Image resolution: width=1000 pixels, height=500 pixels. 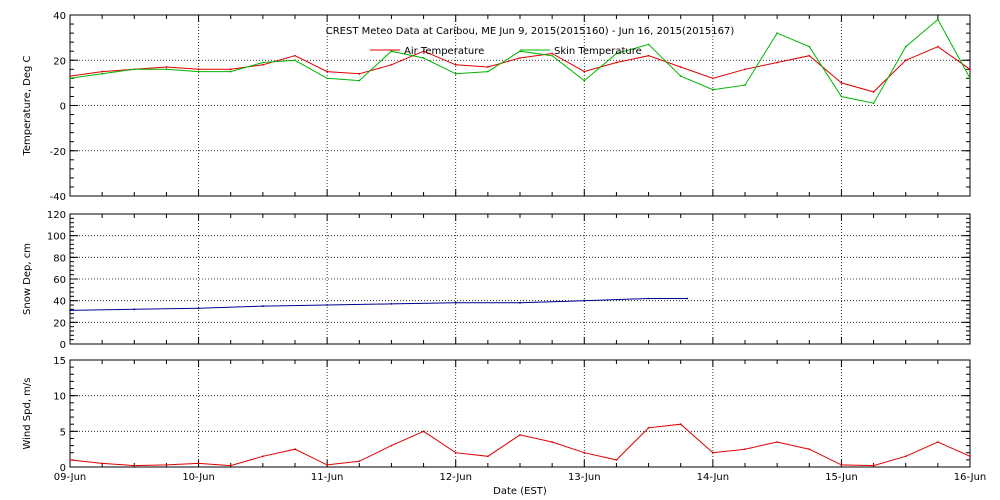 I want to click on y-tick-label: 120, so click(x=56, y=215).